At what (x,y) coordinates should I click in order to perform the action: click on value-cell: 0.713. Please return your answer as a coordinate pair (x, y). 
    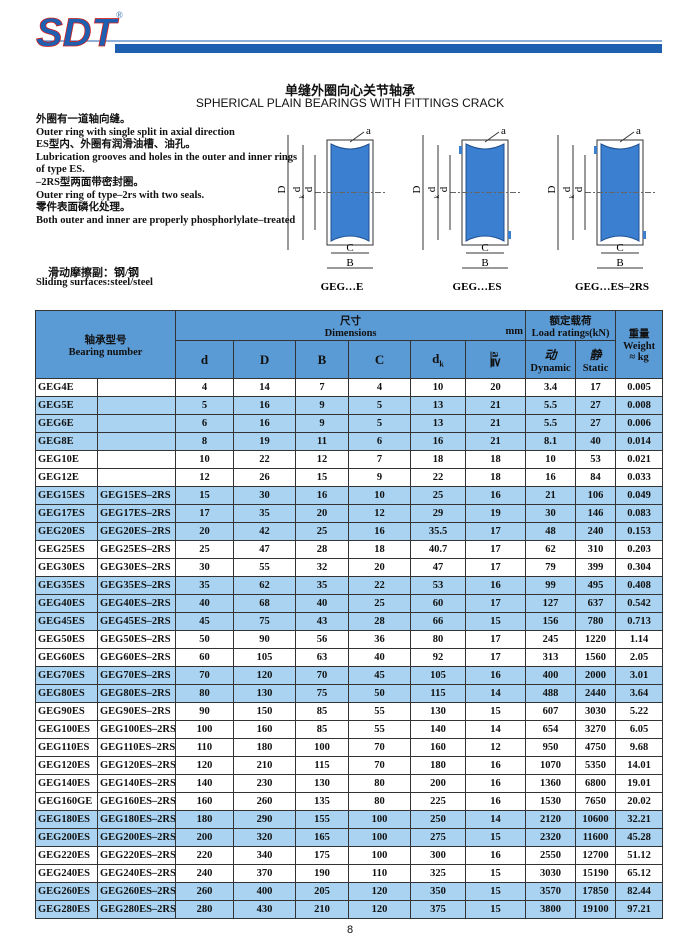
    Looking at the image, I should click on (639, 621).